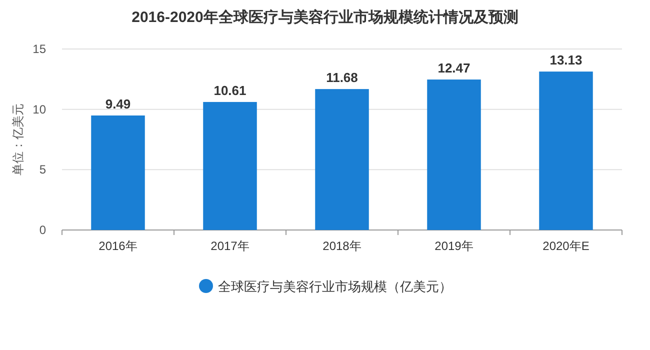 Image resolution: width=650 pixels, height=350 pixels. What do you see at coordinates (342, 78) in the screenshot?
I see `data-label: 11.68` at bounding box center [342, 78].